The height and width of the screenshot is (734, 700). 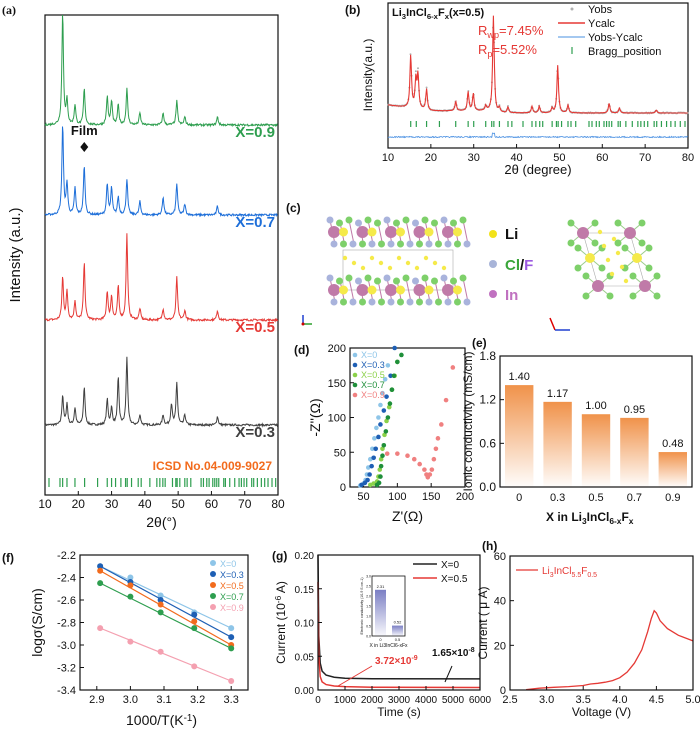 What do you see at coordinates (388, 646) in the screenshot?
I see `inset-xlabel: X in Li3InCl6-xFx` at bounding box center [388, 646].